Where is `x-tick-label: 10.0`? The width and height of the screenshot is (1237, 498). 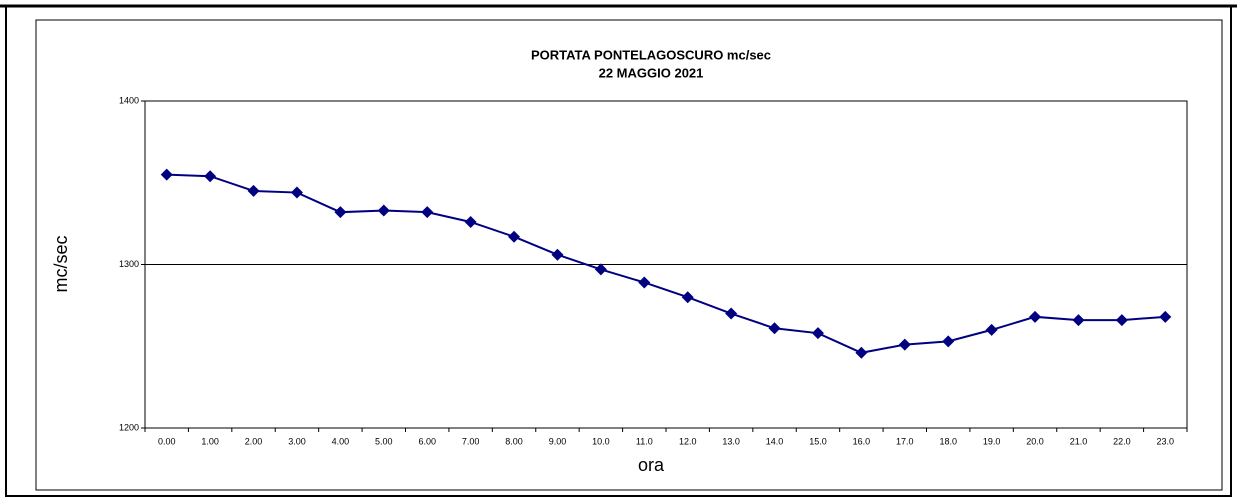 x-tick-label: 10.0 is located at coordinates (601, 441).